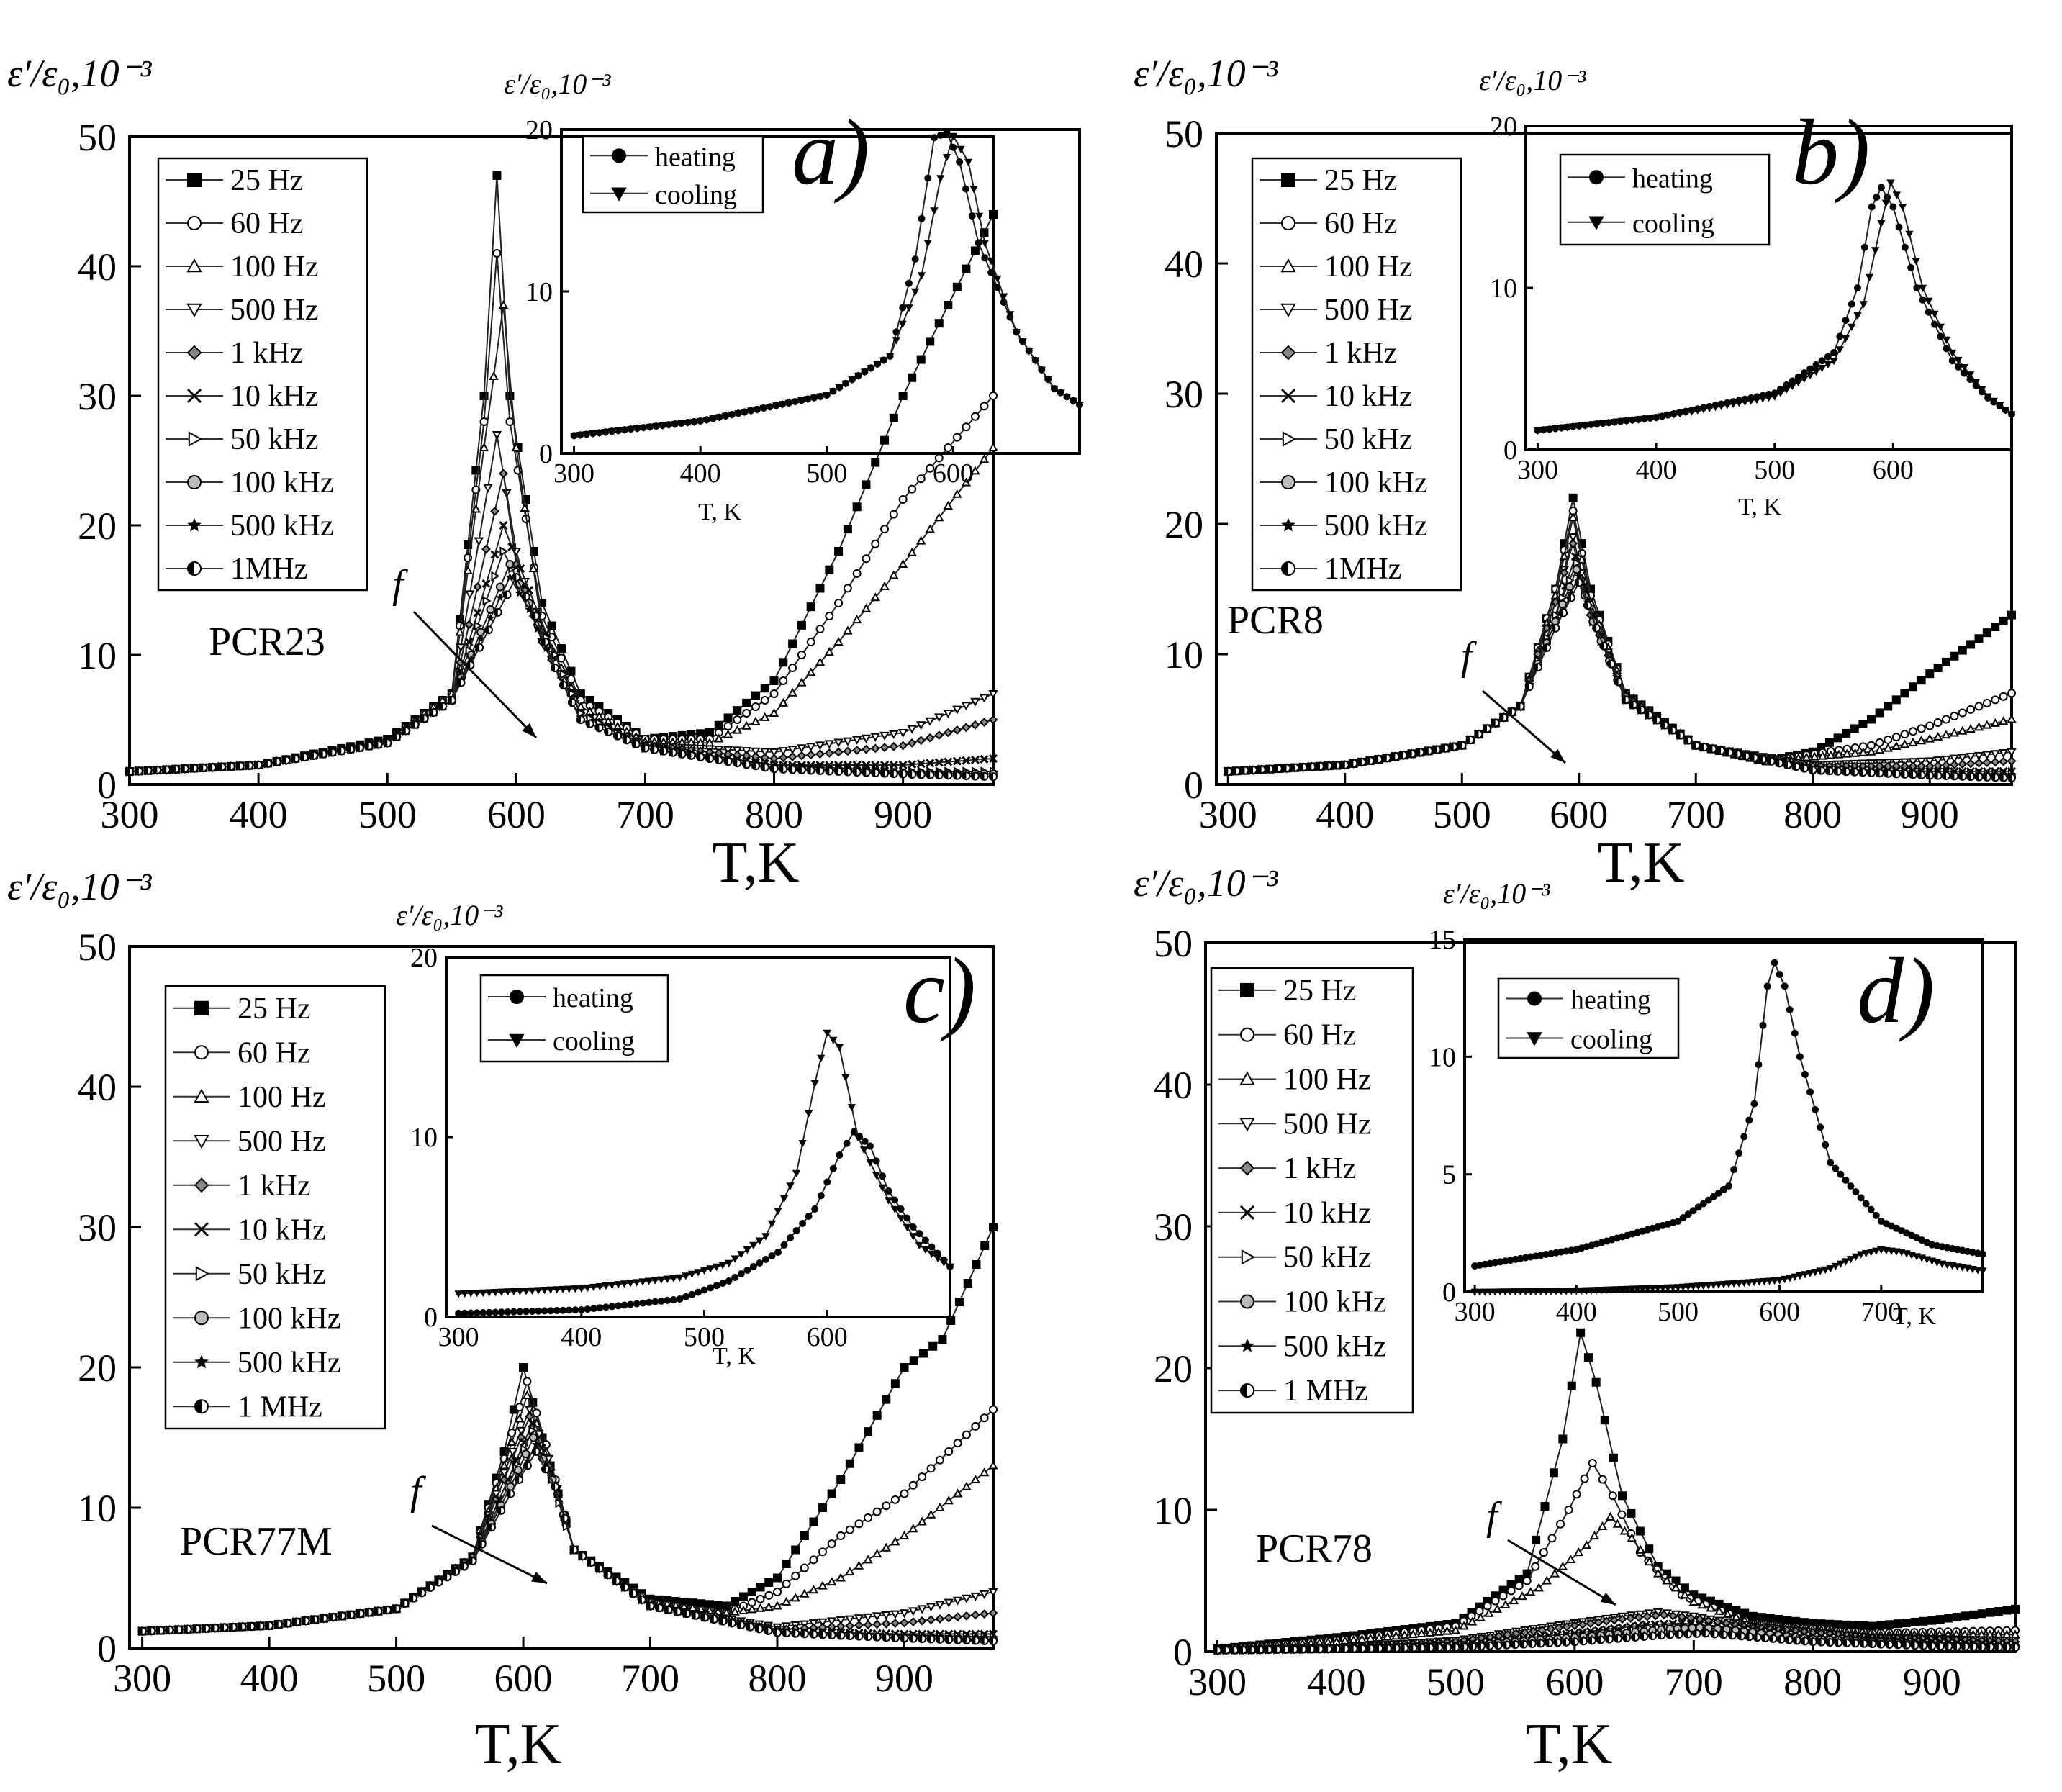 Image resolution: width=2062 pixels, height=1792 pixels. I want to click on panel-d-main-legend-label: 60 Hz, so click(1320, 1035).